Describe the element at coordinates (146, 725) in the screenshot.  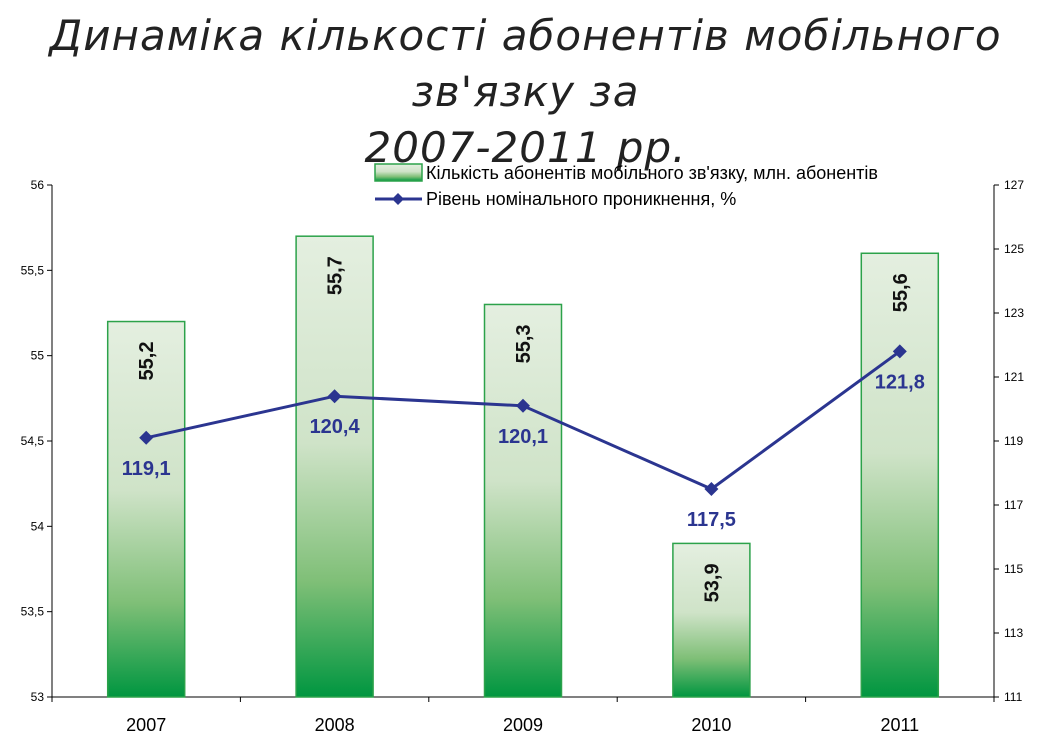
I see `x-tick-label: 2007` at that location.